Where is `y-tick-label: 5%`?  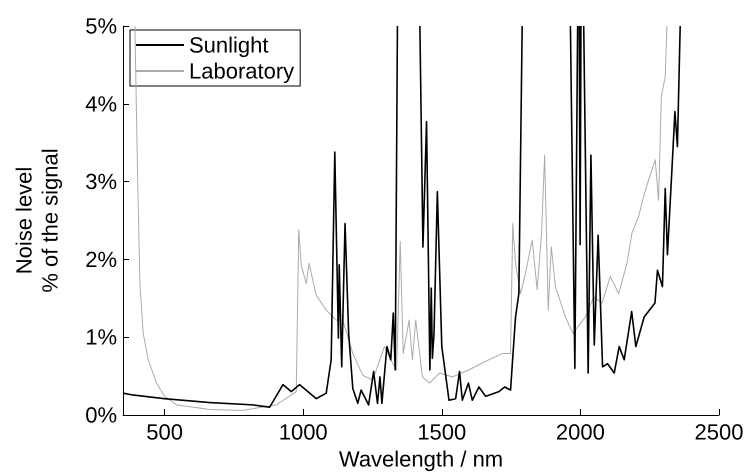
y-tick-label: 5% is located at coordinates (101, 26).